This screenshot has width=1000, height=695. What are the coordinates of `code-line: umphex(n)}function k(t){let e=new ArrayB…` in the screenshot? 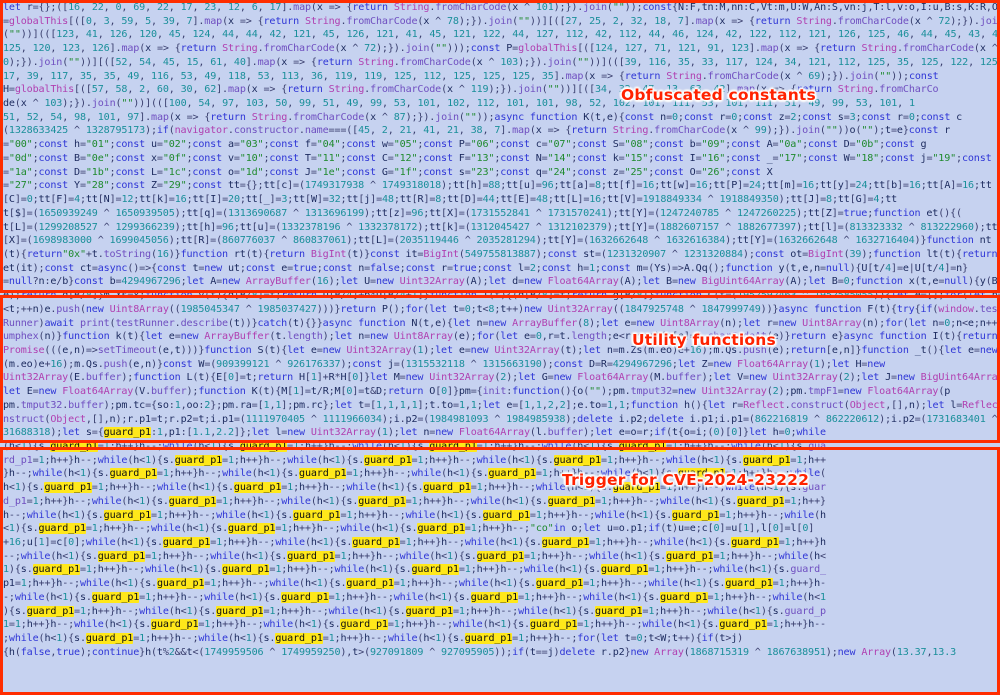 It's located at (500, 337).